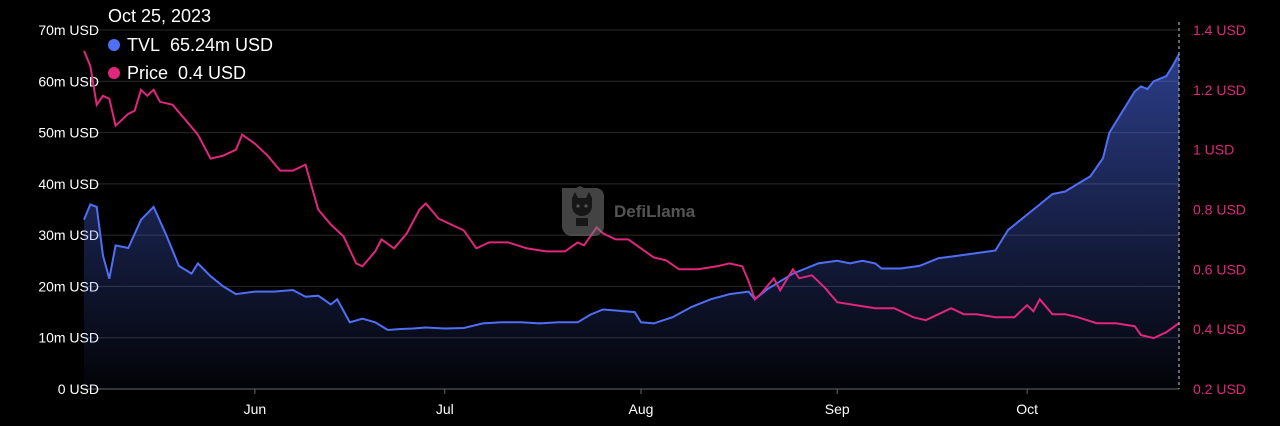 The width and height of the screenshot is (1280, 426). I want to click on watermark-text: DefiLlama, so click(655, 211).